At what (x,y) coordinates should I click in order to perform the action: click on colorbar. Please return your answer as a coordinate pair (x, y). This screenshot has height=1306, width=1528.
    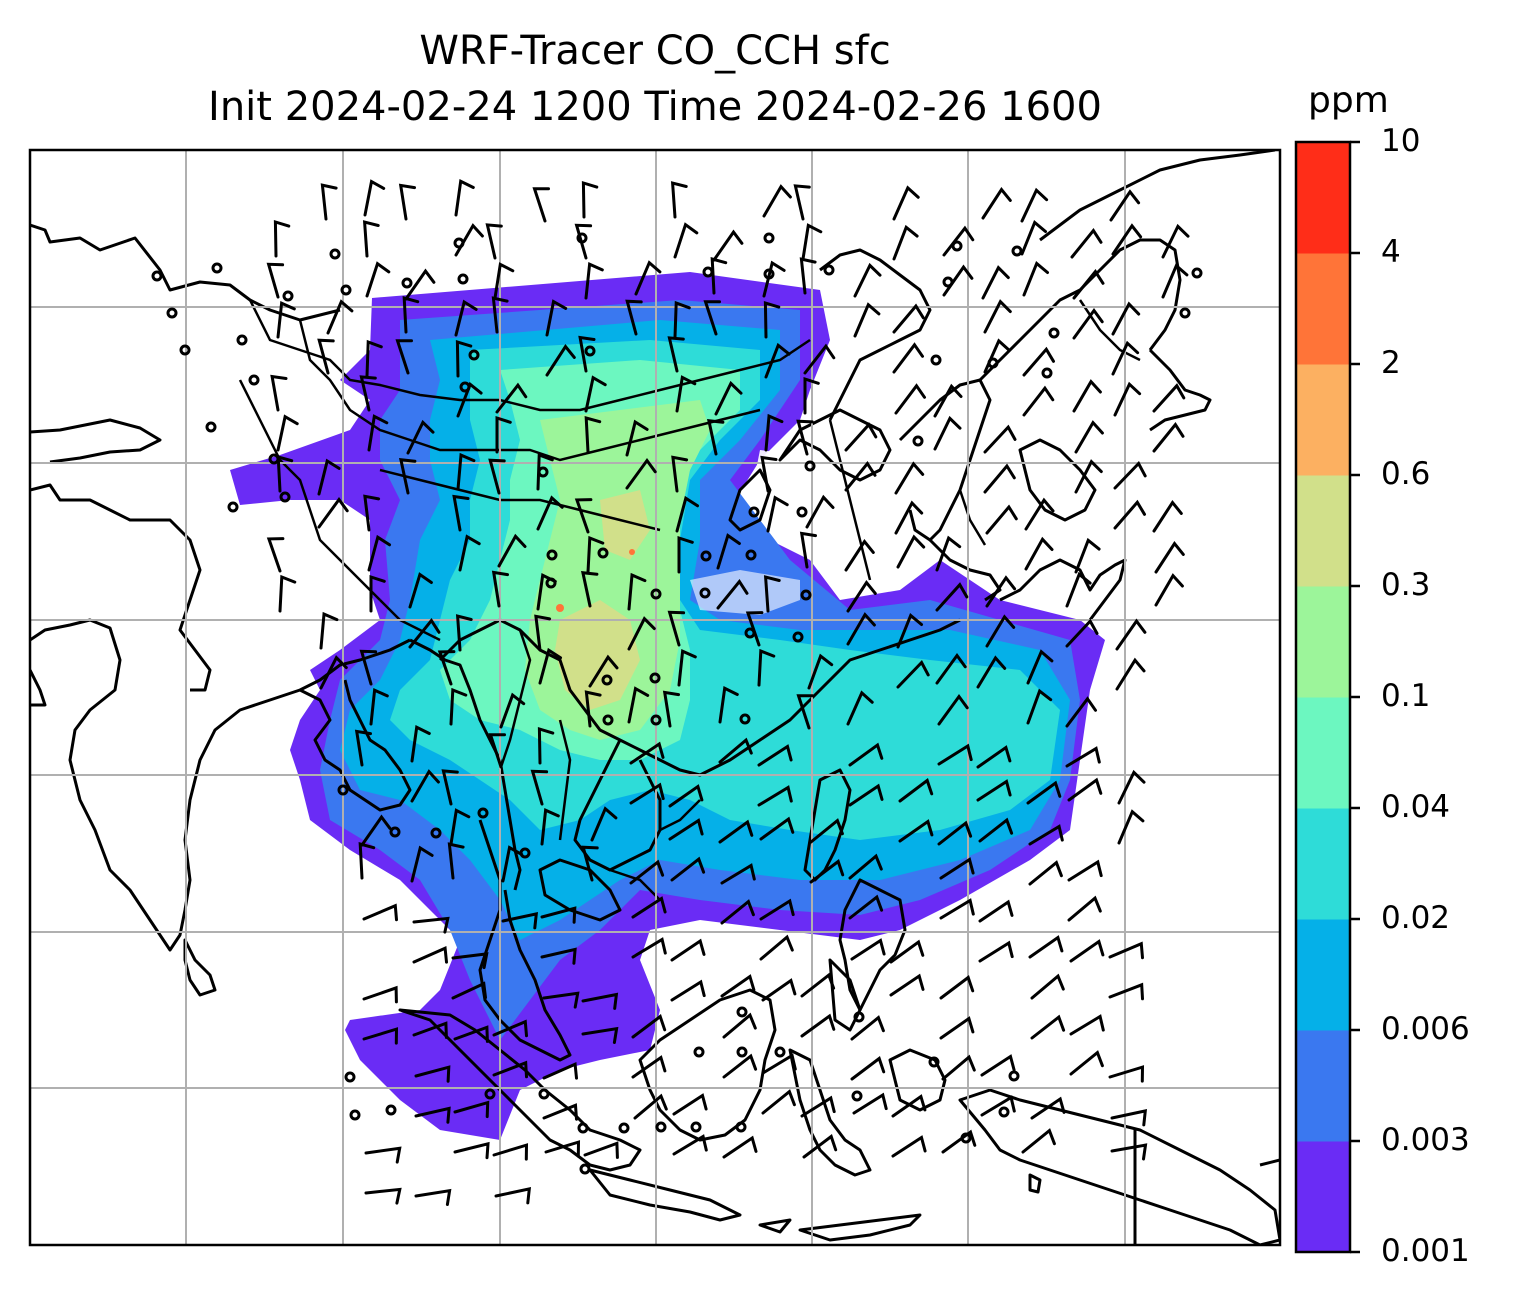
    Looking at the image, I should click on (1327, 697).